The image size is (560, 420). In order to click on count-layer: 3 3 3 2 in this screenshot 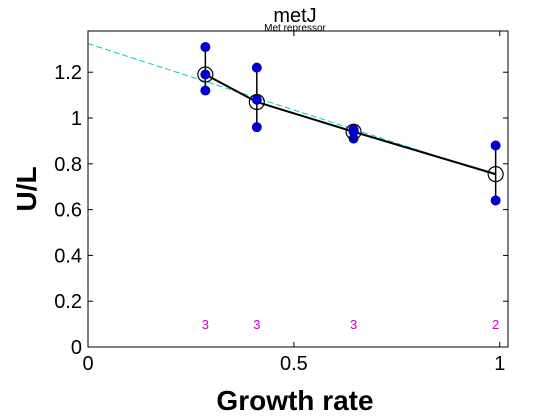, I will do `click(351, 324)`.